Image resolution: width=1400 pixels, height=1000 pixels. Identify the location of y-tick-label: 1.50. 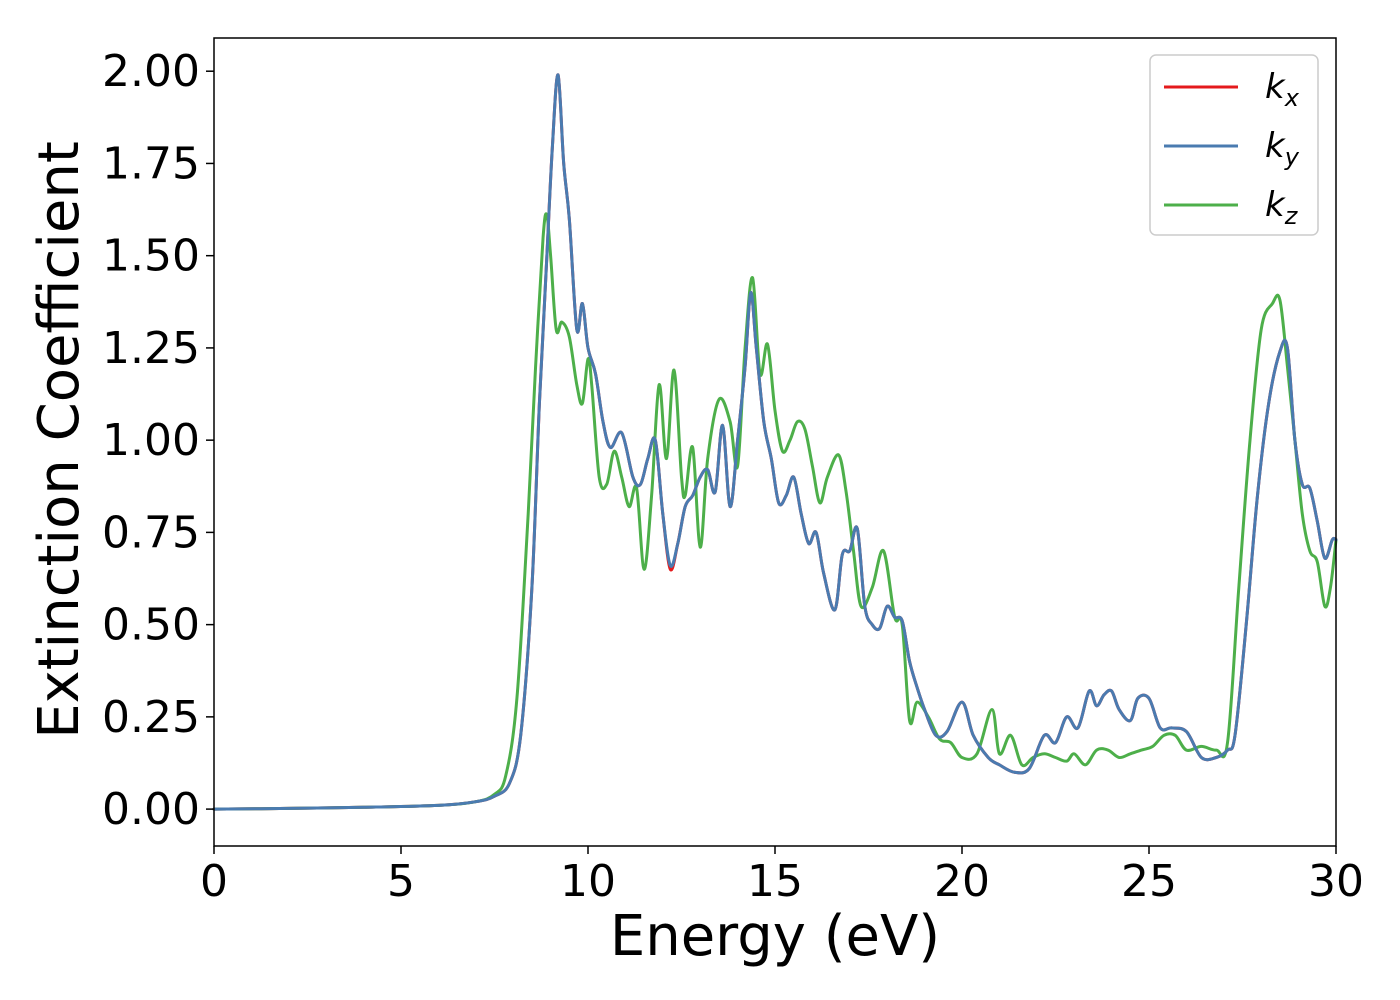
(151, 256).